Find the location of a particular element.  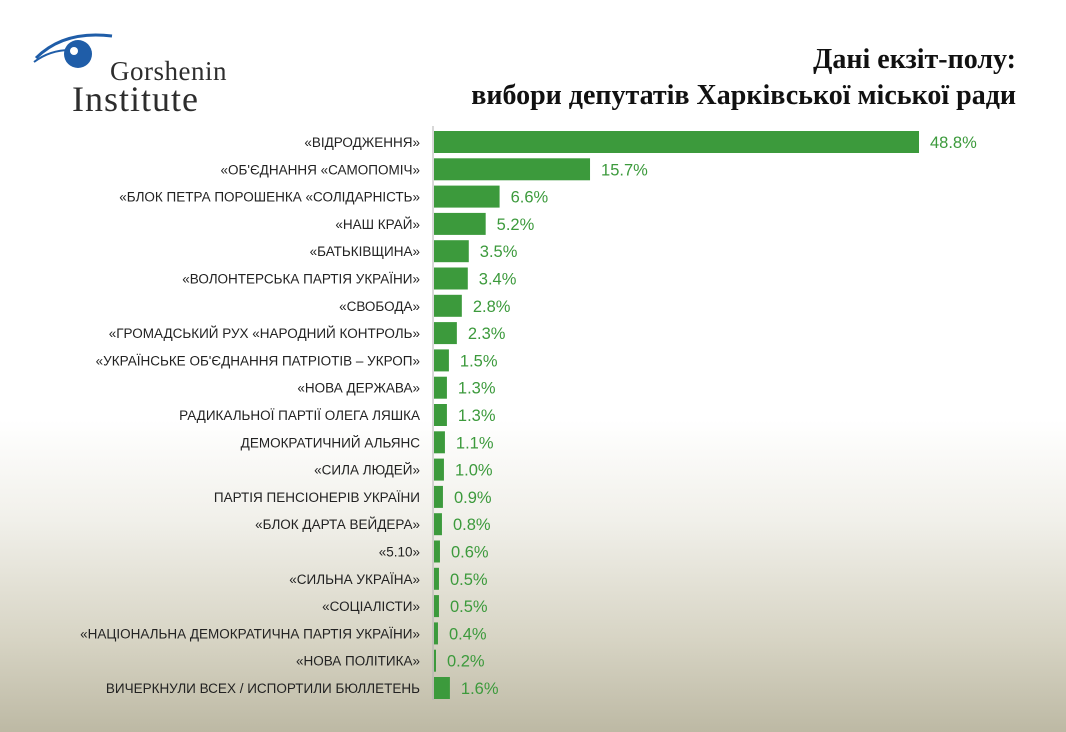

value-label: 1.5% is located at coordinates (479, 361).